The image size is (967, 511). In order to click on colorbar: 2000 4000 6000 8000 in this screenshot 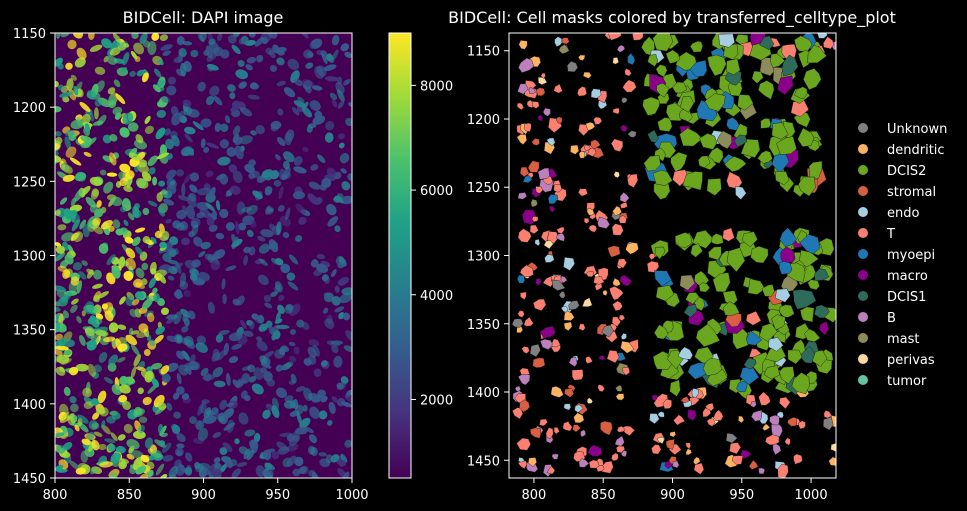, I will do `click(420, 255)`.